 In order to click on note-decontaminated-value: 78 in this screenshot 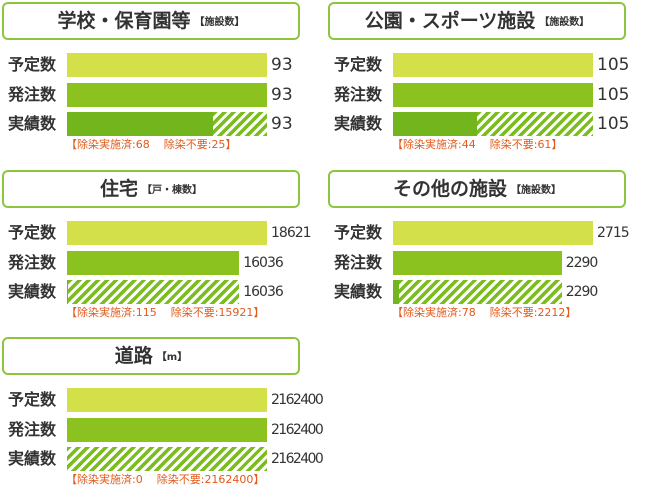, I will do `click(468, 312)`.